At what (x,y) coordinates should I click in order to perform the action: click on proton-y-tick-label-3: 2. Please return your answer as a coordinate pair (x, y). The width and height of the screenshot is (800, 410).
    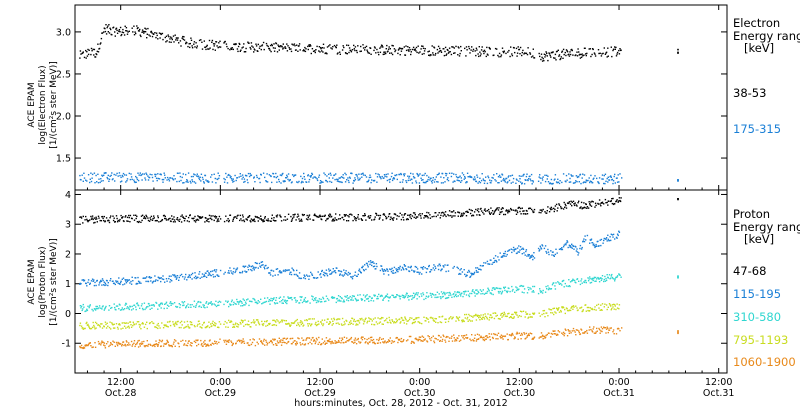
    Looking at the image, I should click on (68, 254).